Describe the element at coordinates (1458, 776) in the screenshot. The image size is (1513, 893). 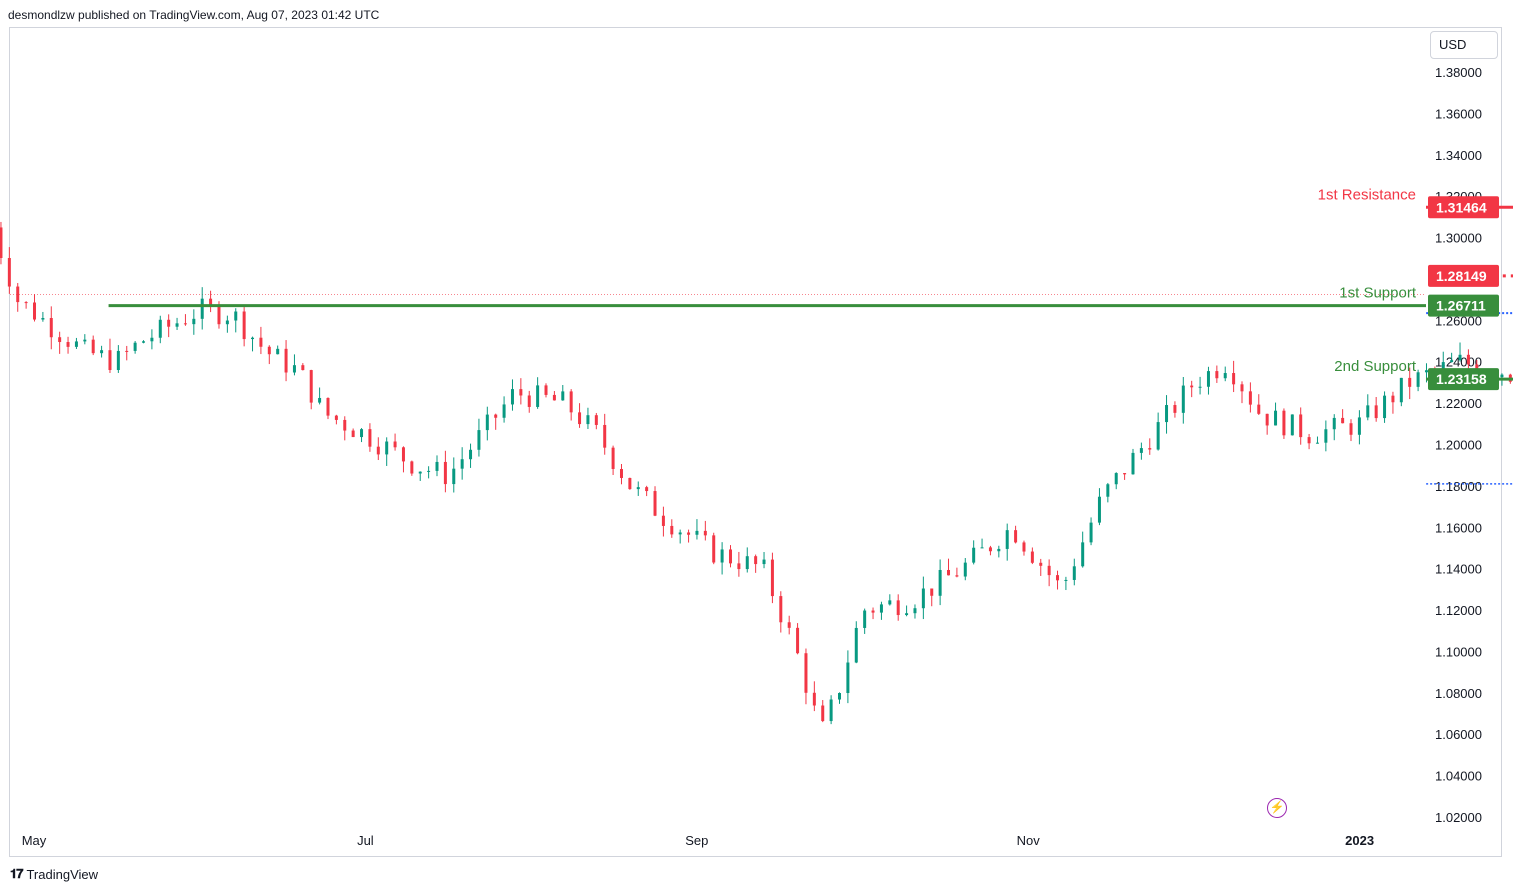
I see `y-tick-label: 1.04000` at that location.